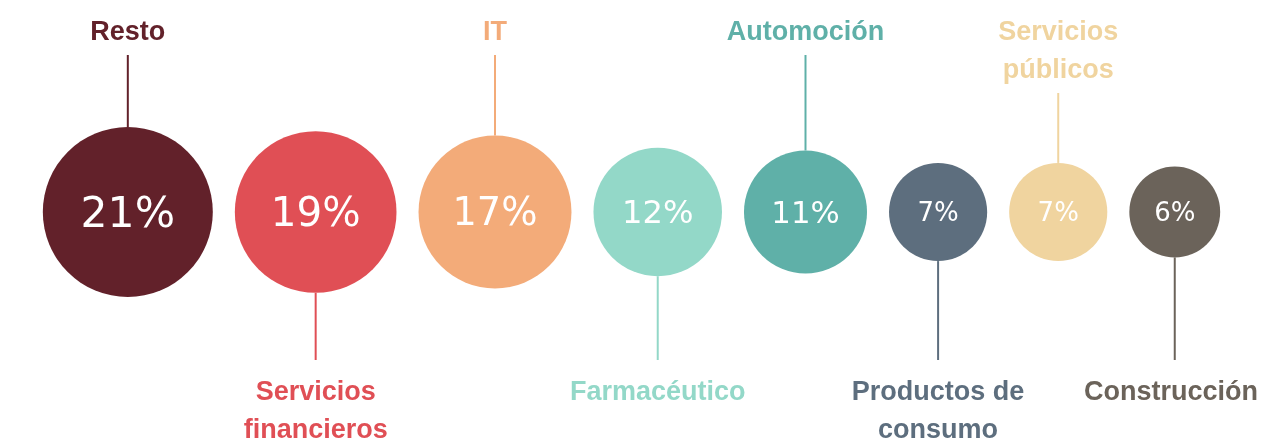 The width and height of the screenshot is (1263, 447). What do you see at coordinates (315, 212) in the screenshot?
I see `data-label: 19%` at bounding box center [315, 212].